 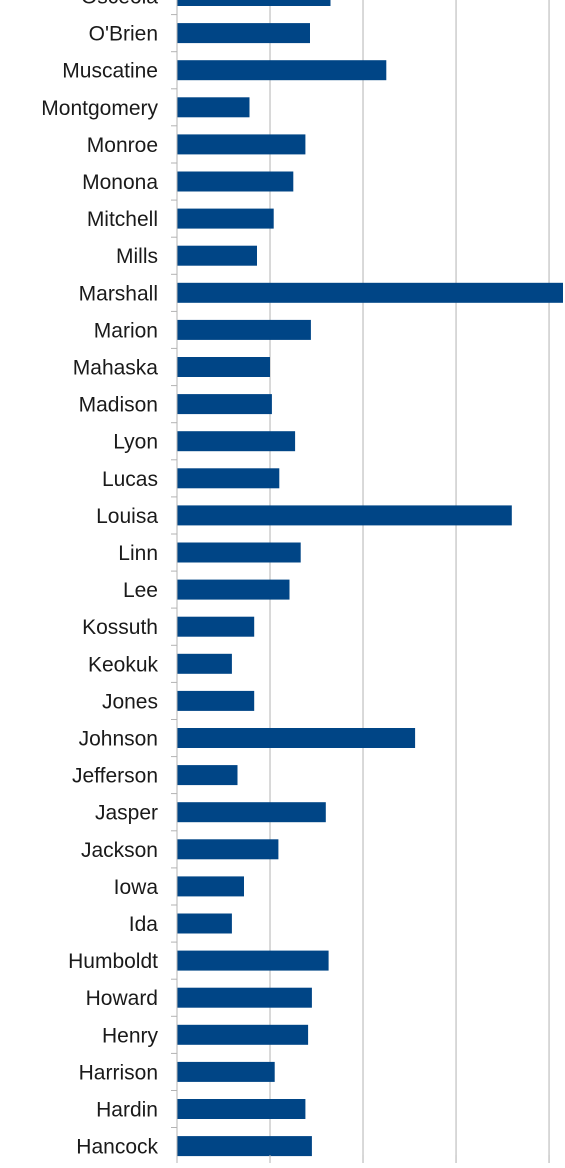 I want to click on category-label: Monroe, so click(x=122, y=145).